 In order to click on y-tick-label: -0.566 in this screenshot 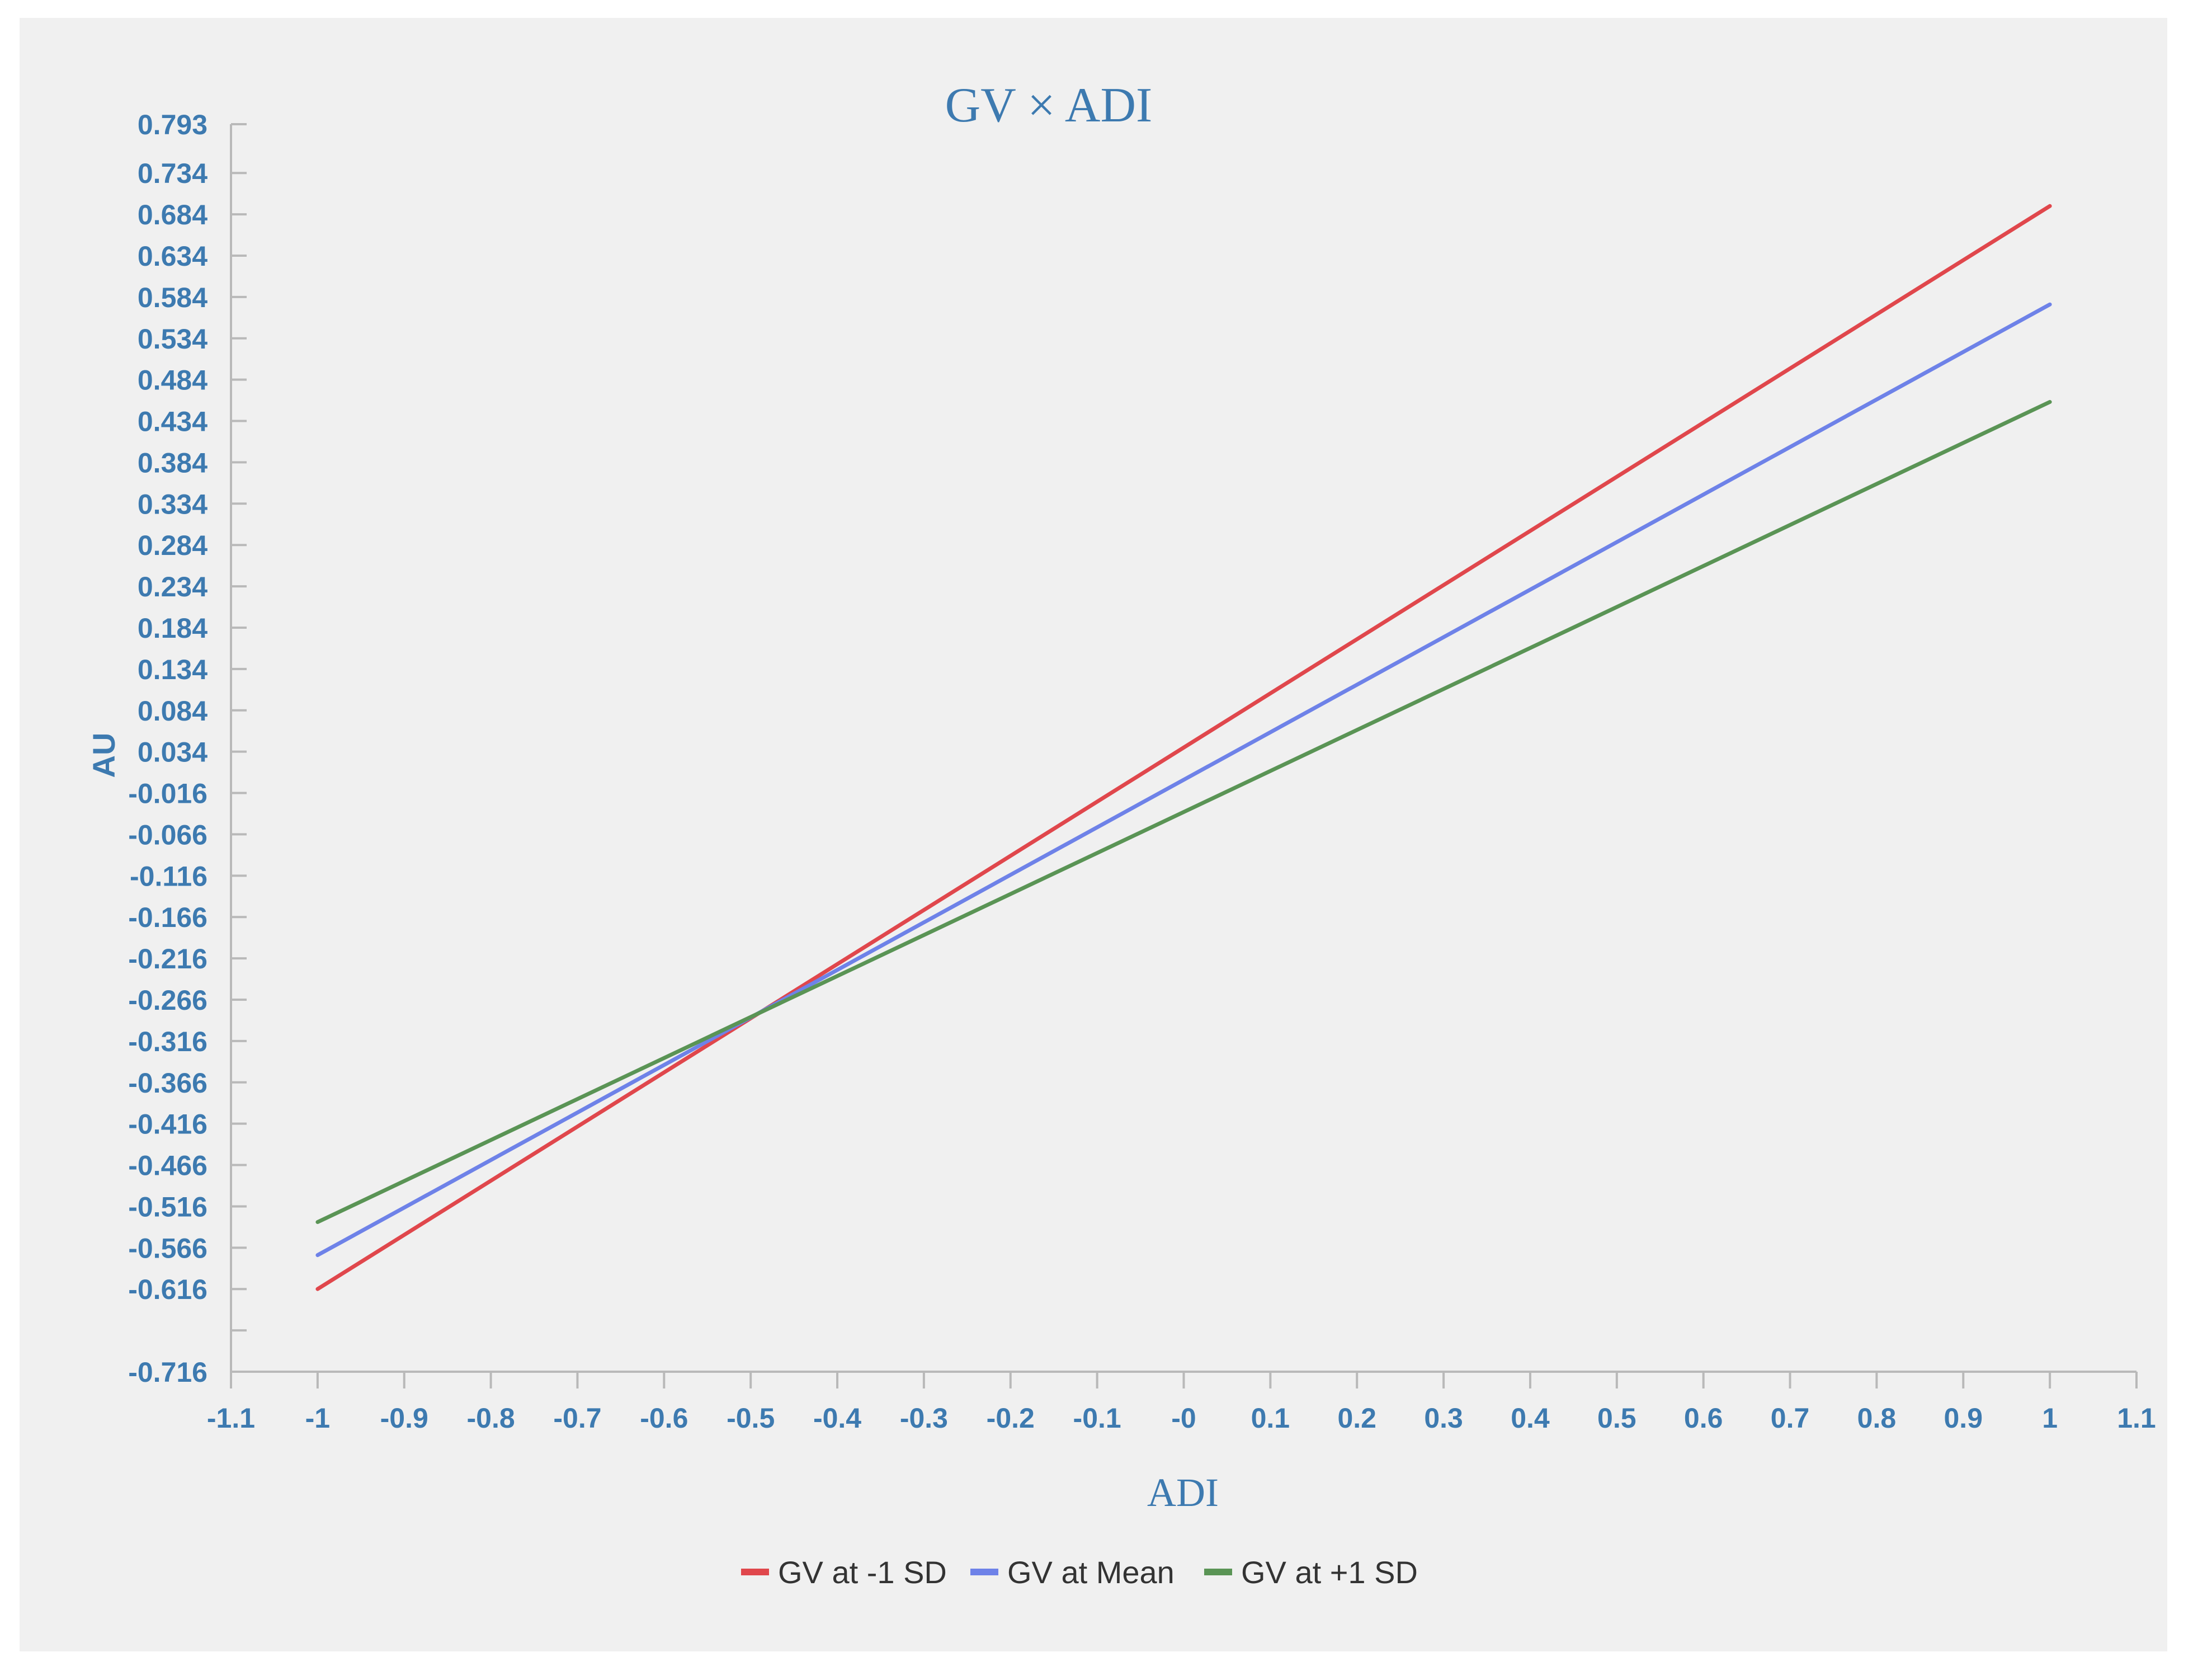, I will do `click(167, 1248)`.